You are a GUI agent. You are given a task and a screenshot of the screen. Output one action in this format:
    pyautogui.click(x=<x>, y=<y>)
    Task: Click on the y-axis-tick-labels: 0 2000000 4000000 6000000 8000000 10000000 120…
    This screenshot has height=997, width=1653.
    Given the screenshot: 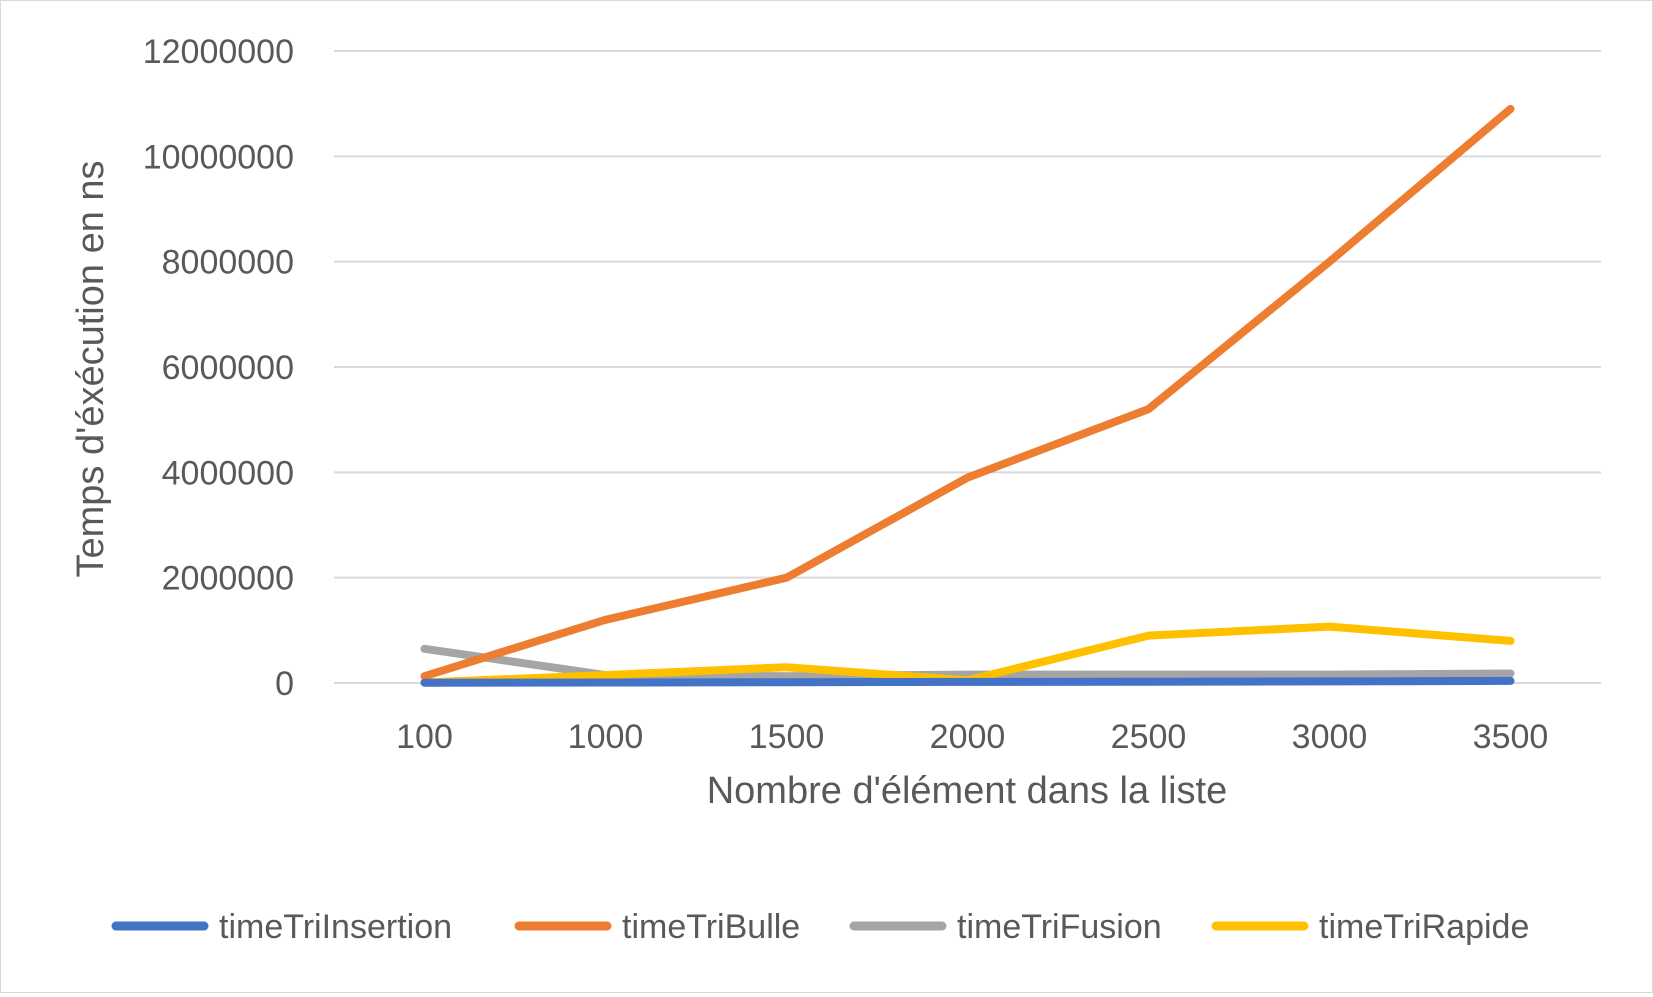 What is the action you would take?
    pyautogui.click(x=218, y=368)
    